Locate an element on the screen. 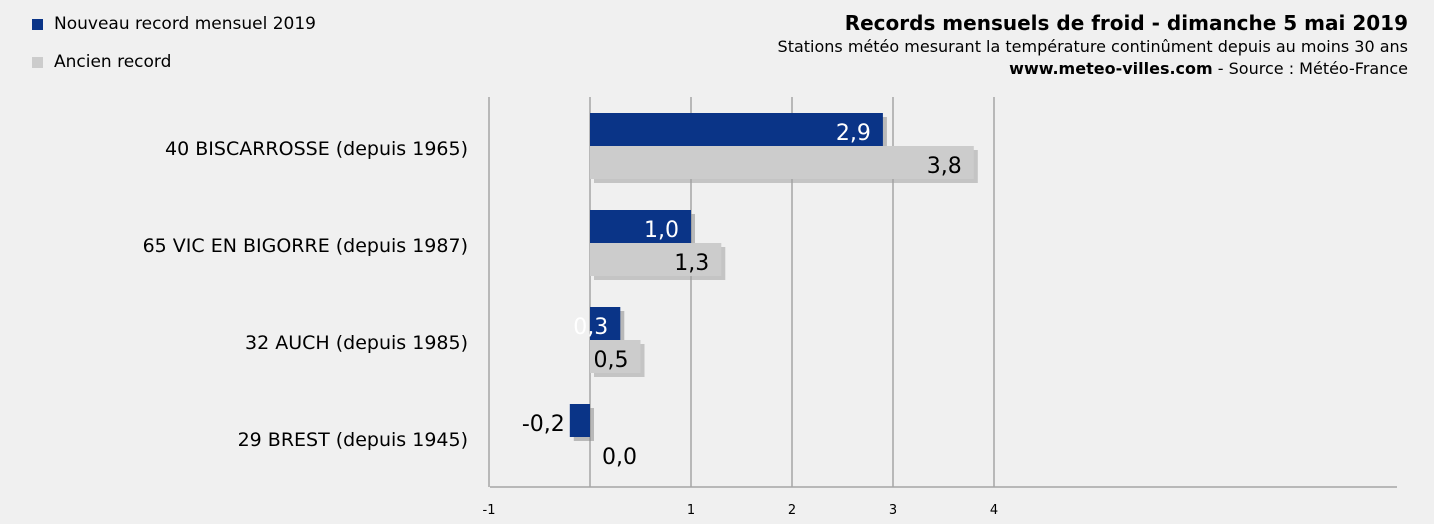 This screenshot has width=1434, height=524. data-label: -0,2 is located at coordinates (543, 424).